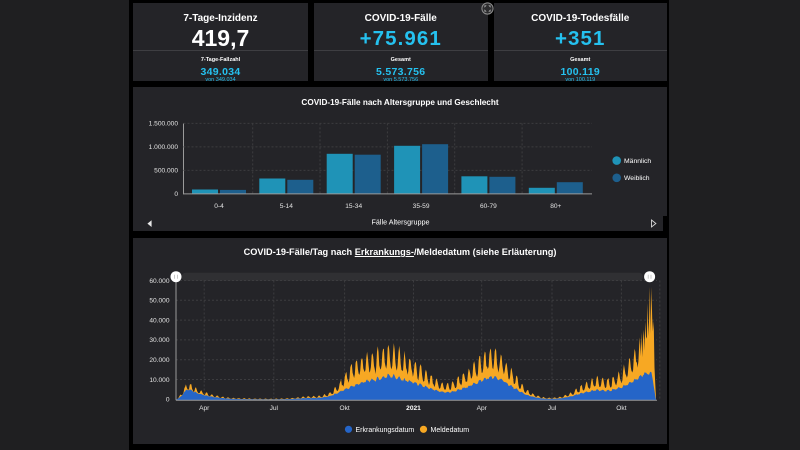 This screenshot has height=450, width=800. Describe the element at coordinates (287, 206) in the screenshot. I see `svg-text: 5-14` at that location.